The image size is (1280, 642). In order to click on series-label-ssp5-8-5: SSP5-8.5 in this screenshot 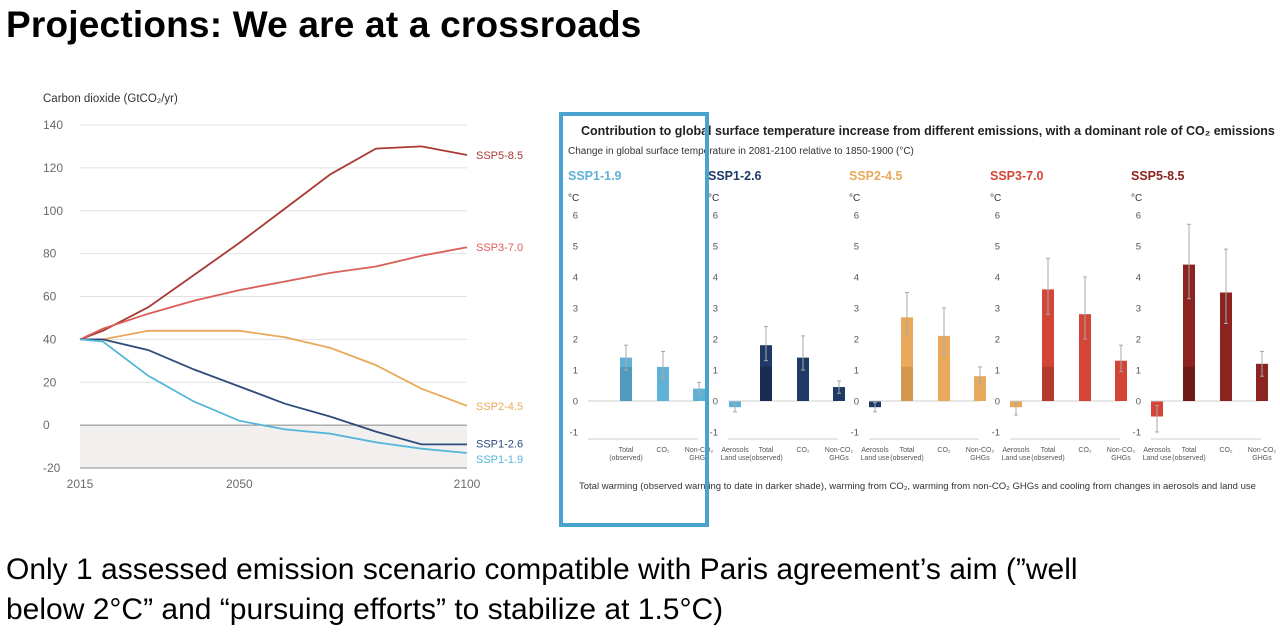, I will do `click(499, 156)`.